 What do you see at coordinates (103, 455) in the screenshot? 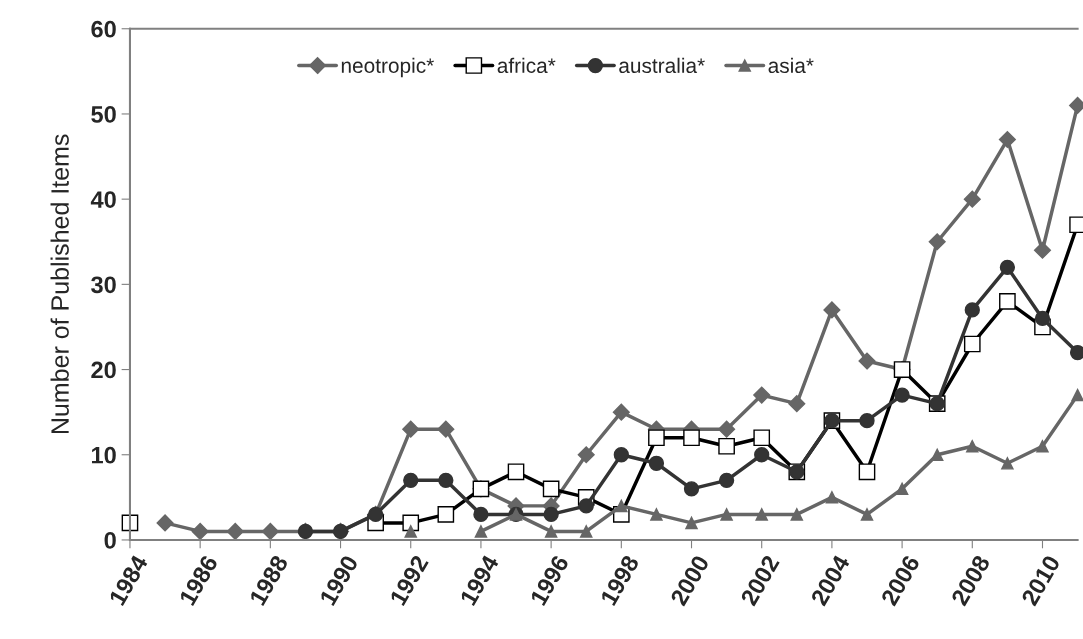
I see `y-tick-label: 10` at bounding box center [103, 455].